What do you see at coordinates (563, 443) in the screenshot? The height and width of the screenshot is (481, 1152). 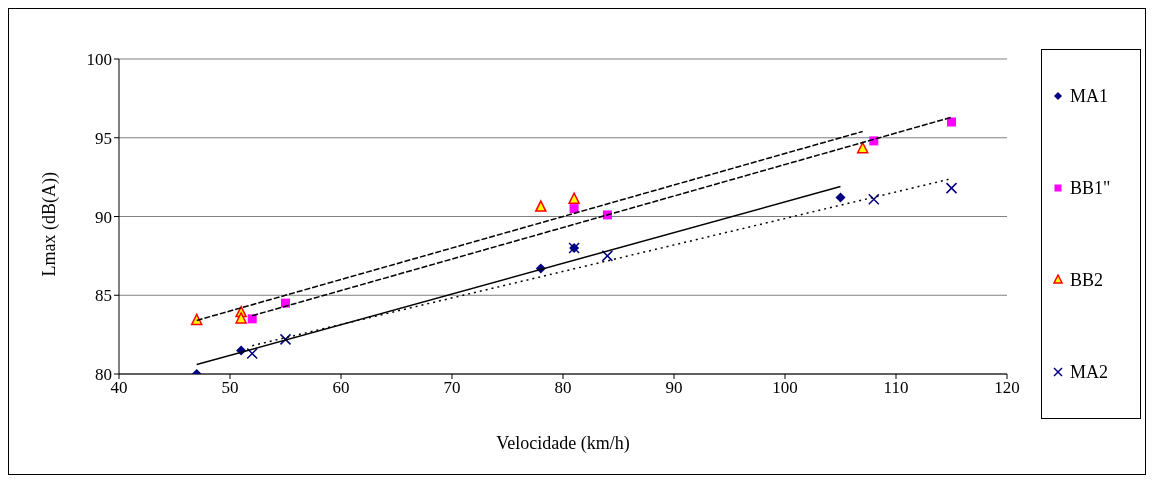 I see `x-axis-title: Velocidade (km/h)` at bounding box center [563, 443].